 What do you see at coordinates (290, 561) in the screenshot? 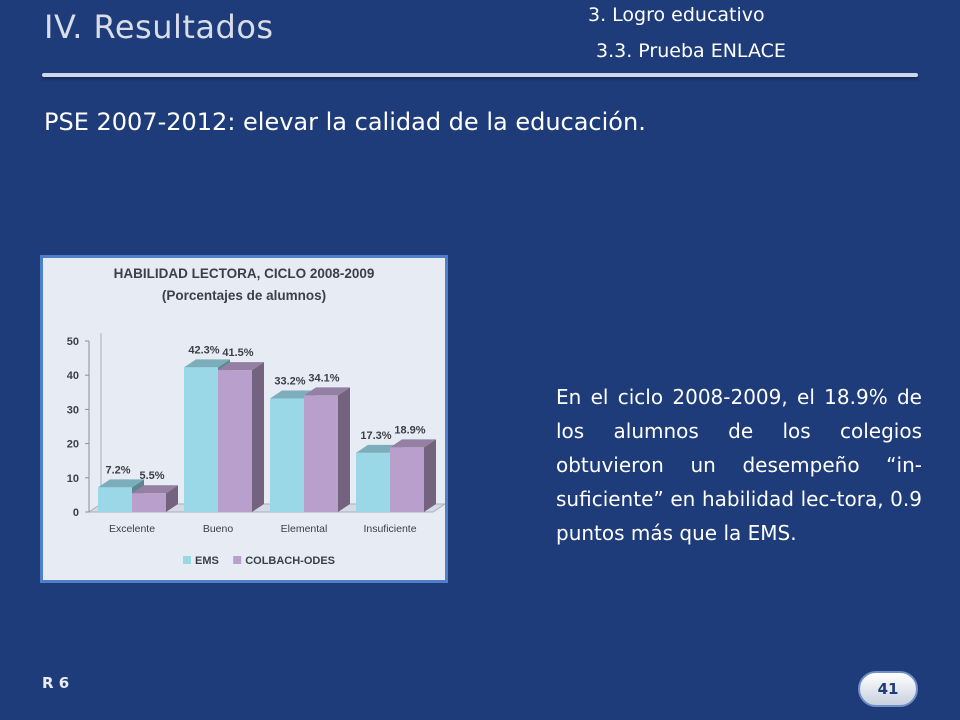
I see `legend-label: COLBACH-ODES` at bounding box center [290, 561].